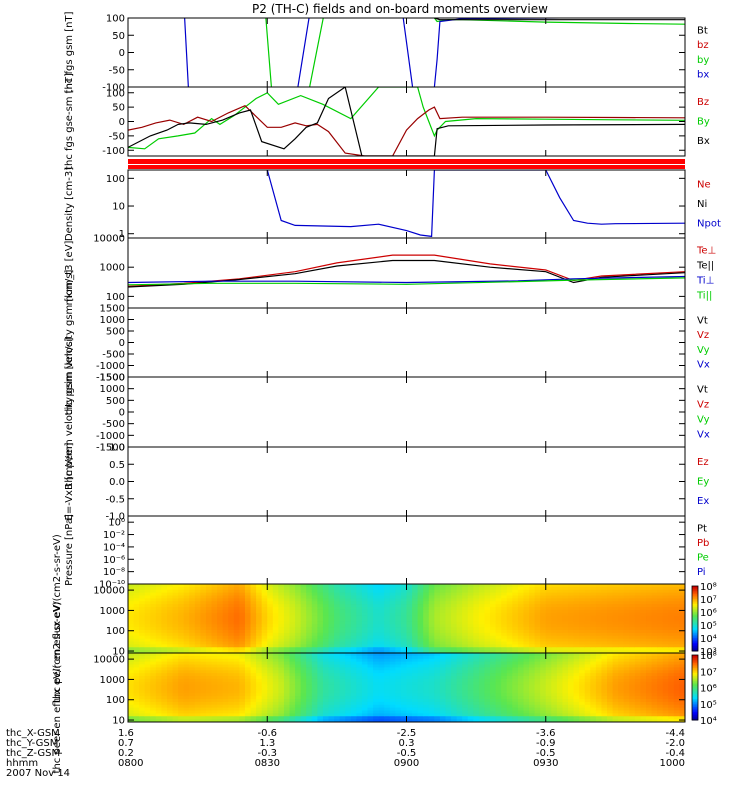 This screenshot has height=800, width=750. Describe the element at coordinates (701, 572) in the screenshot. I see `legend-entry: Pi` at that location.